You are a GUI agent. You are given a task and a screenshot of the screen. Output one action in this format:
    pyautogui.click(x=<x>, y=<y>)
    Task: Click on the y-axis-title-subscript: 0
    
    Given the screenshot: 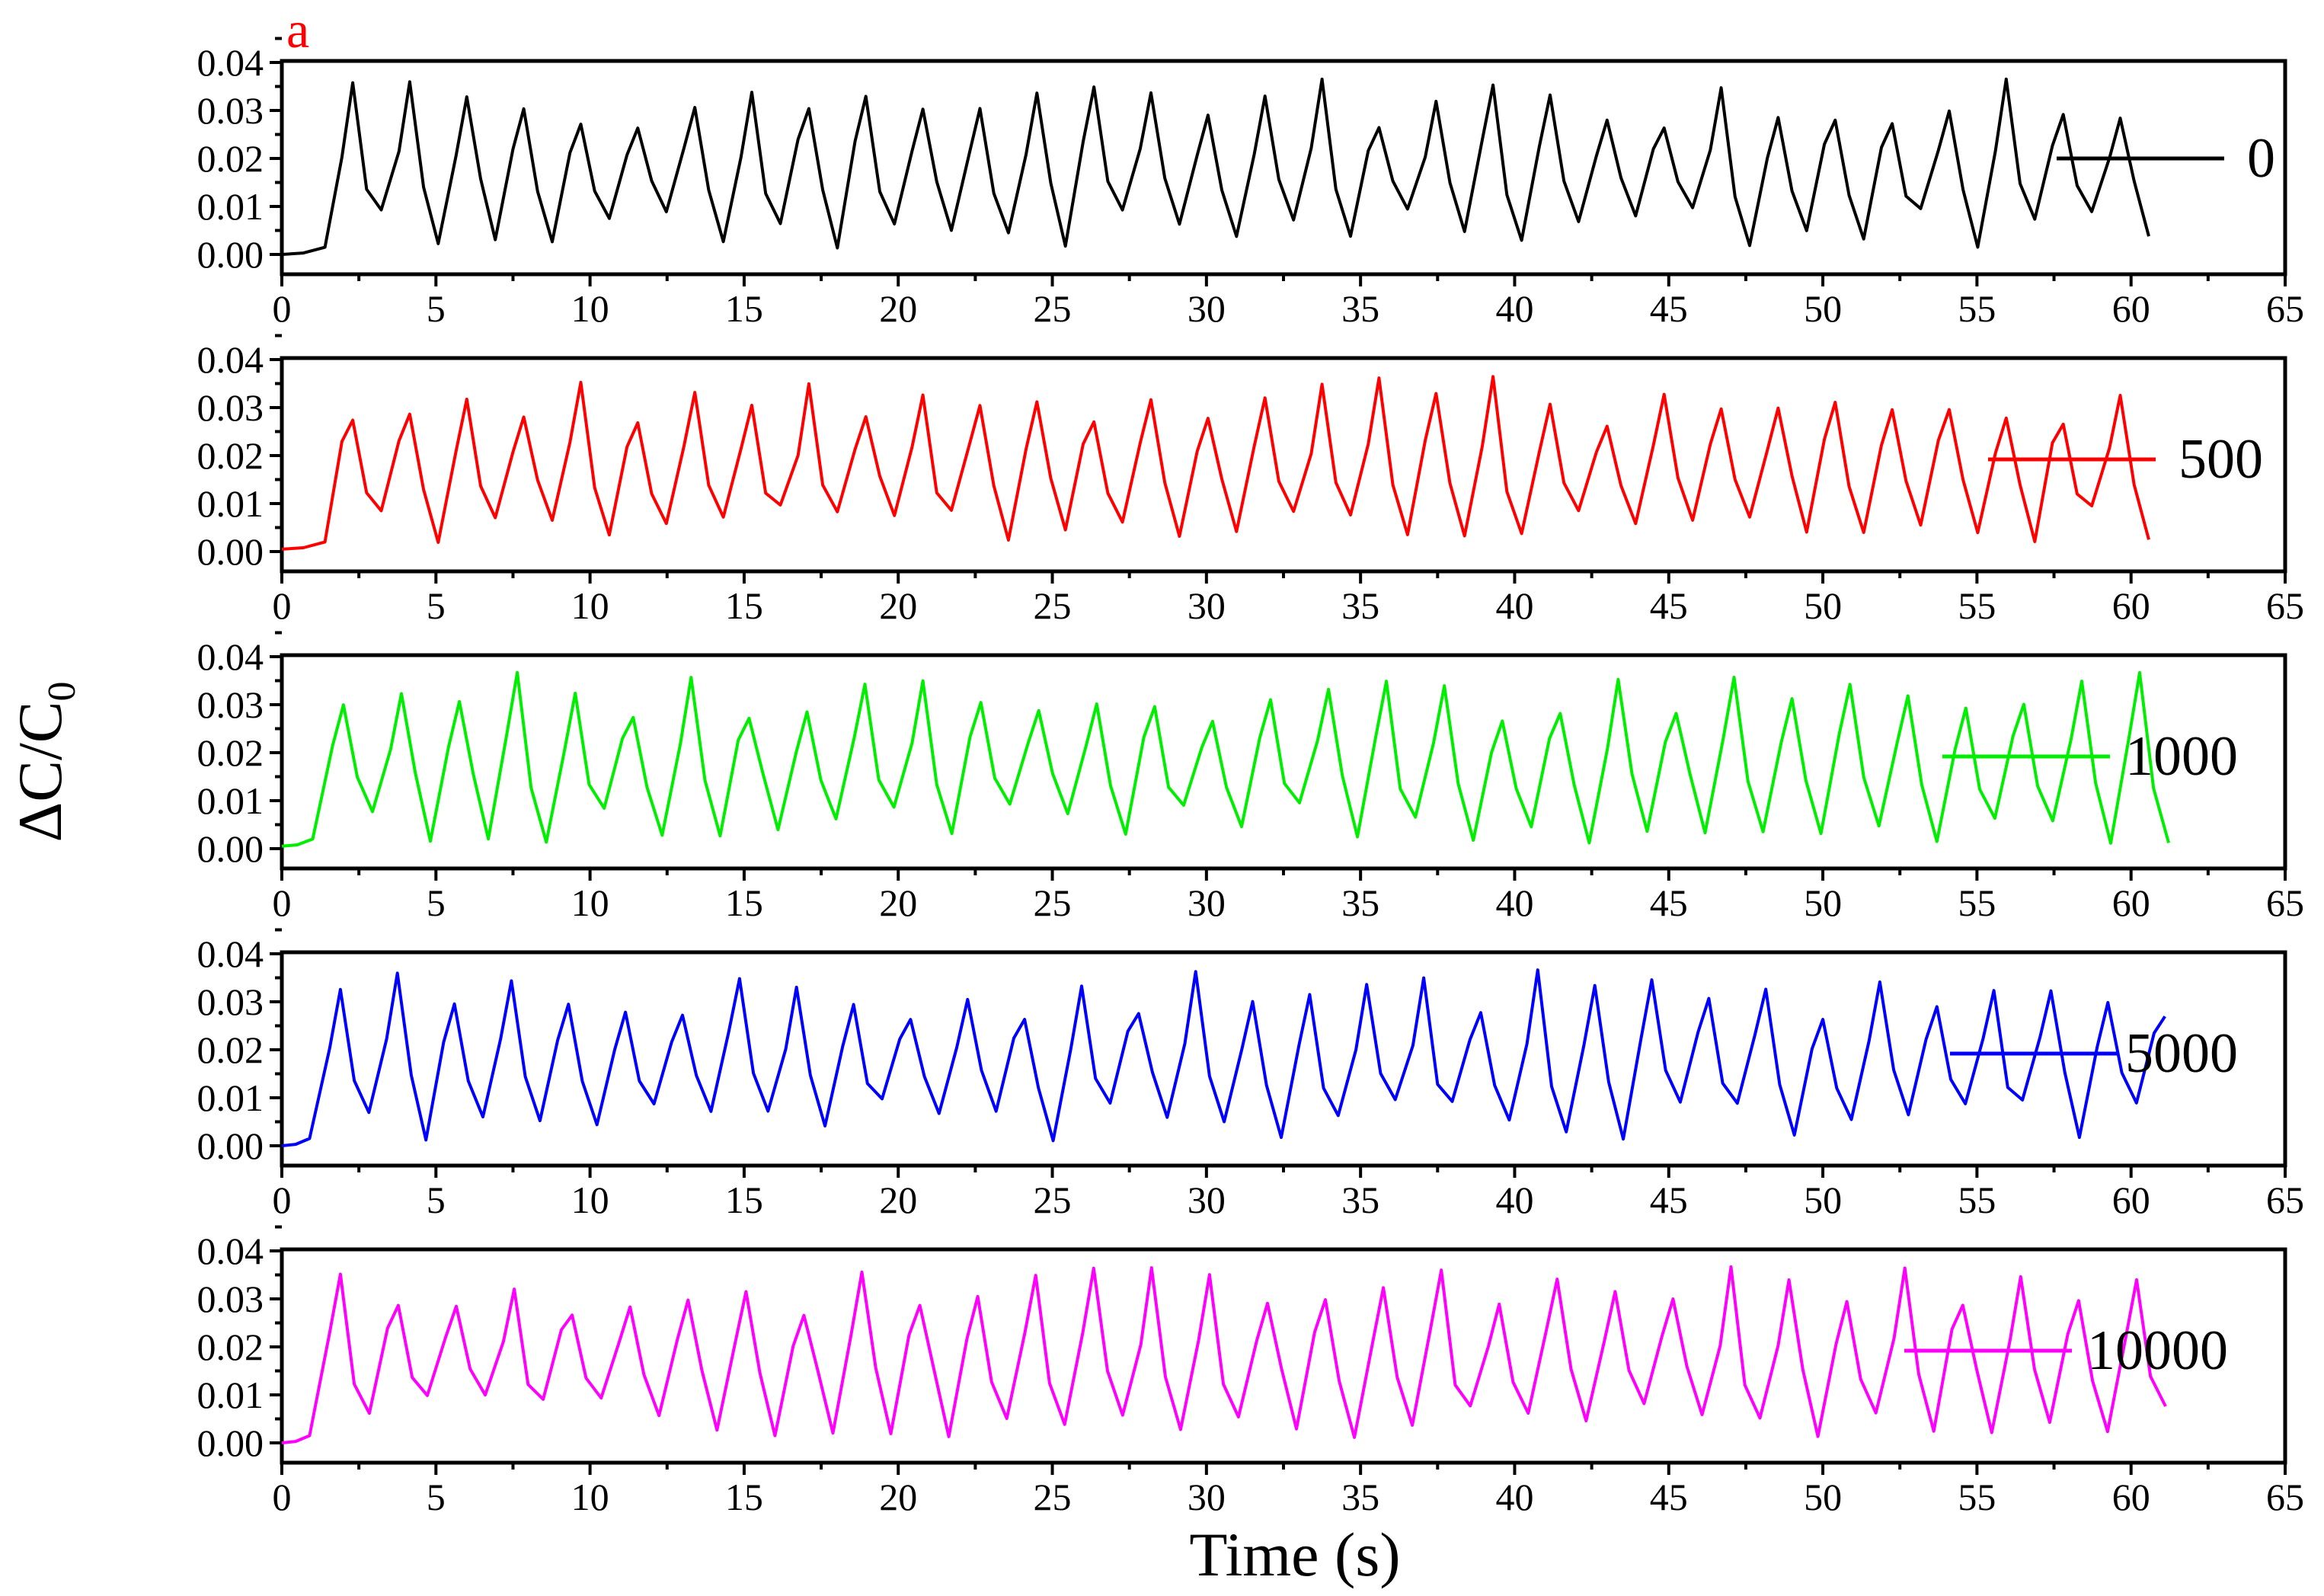 What is the action you would take?
    pyautogui.click(x=62, y=692)
    